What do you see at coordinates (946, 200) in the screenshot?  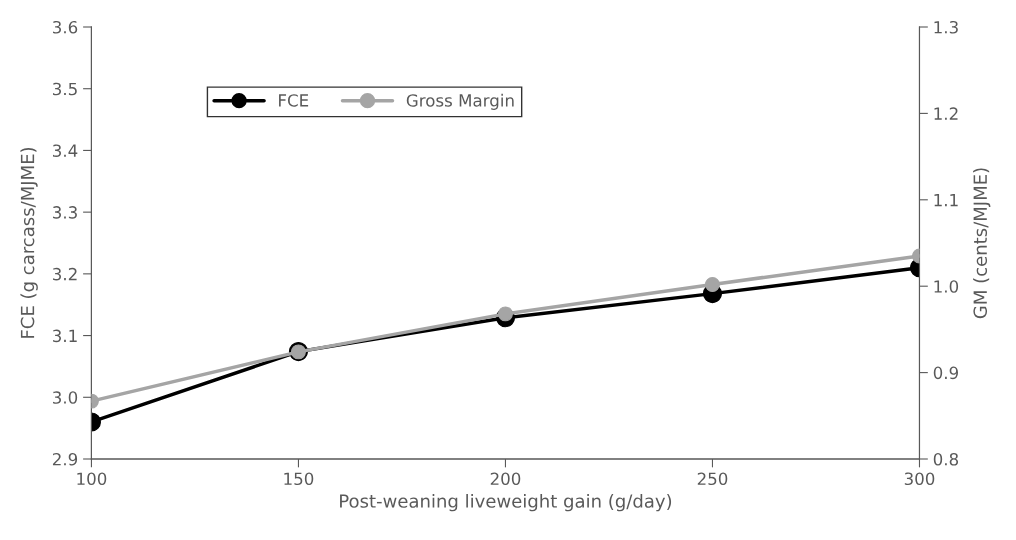 I see `y2-tick-label: 1.1` at bounding box center [946, 200].